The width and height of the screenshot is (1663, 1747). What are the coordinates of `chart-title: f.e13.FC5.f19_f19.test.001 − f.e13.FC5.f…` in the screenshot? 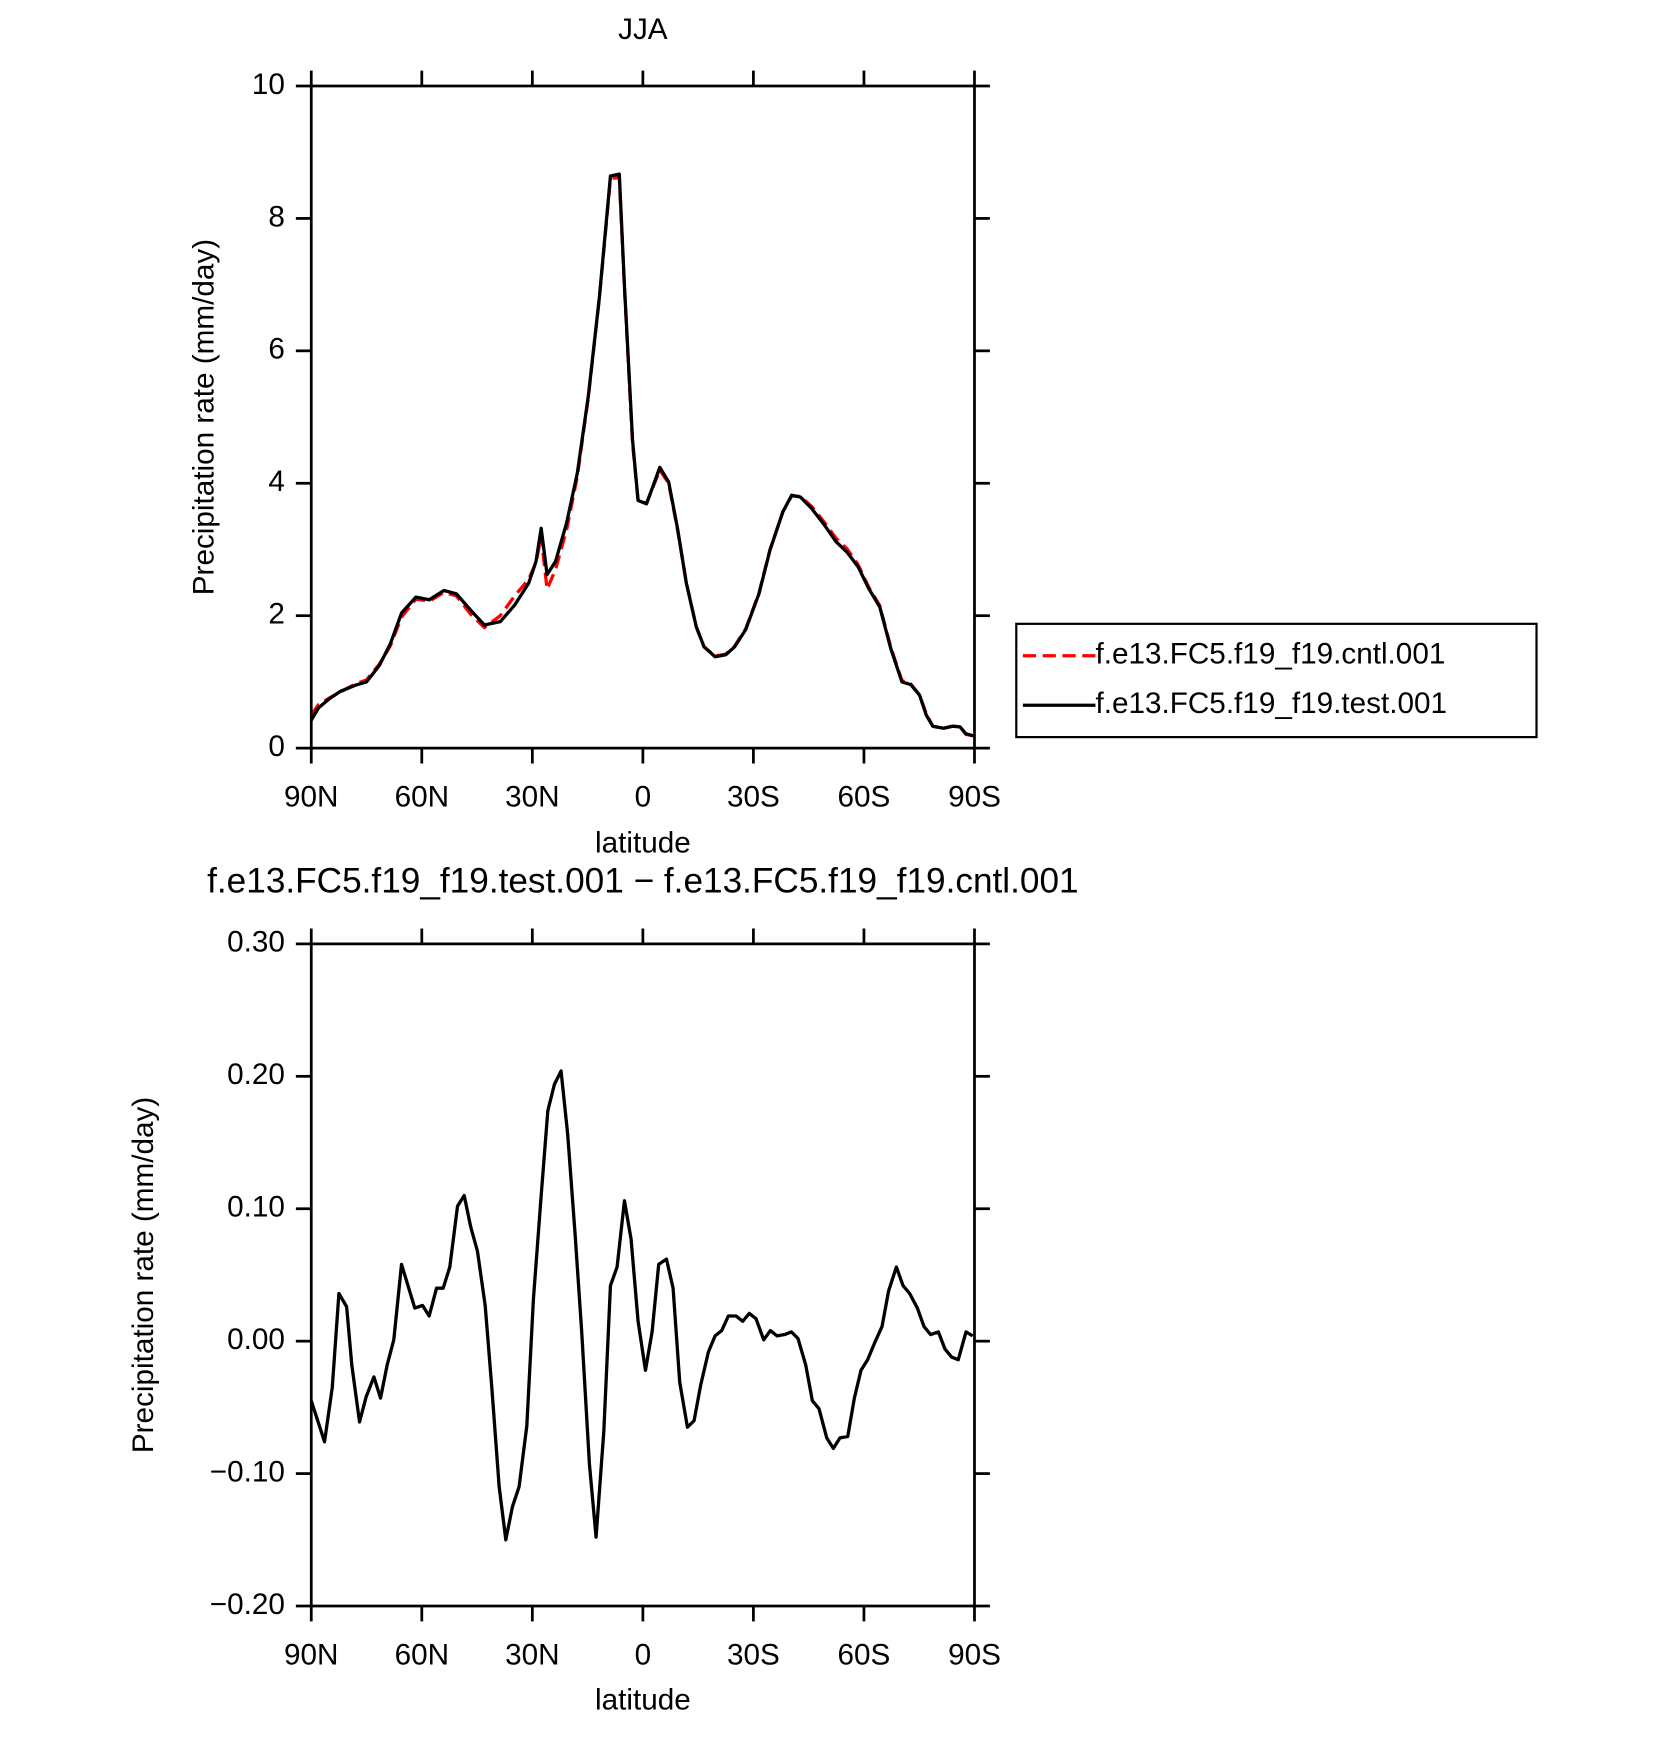 It's located at (642, 881).